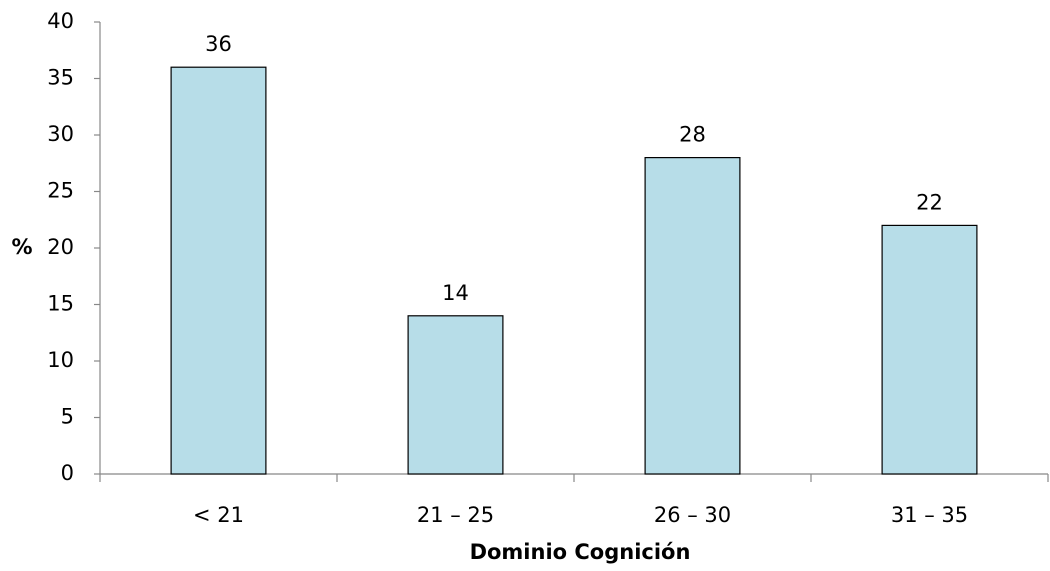 This screenshot has width=1050, height=571. I want to click on value-label: 22, so click(929, 202).